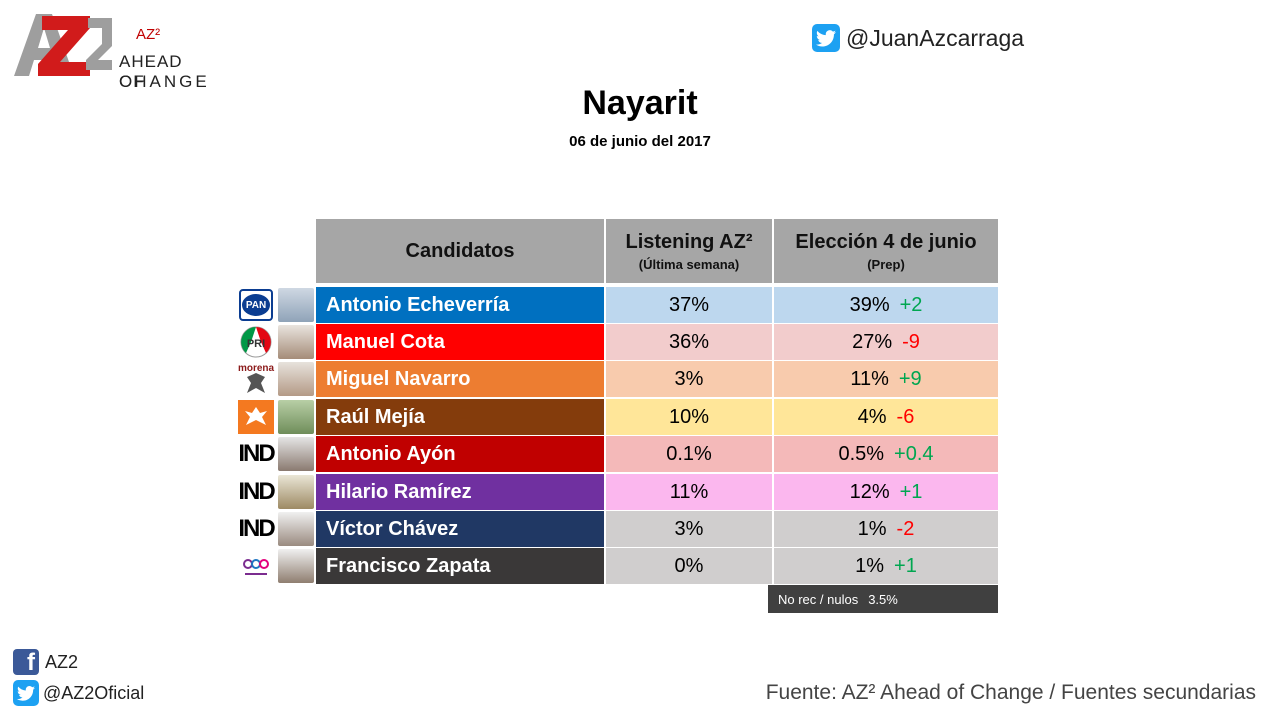  I want to click on table-row: Miguel Navarro 3% 11% +9, so click(657, 379).